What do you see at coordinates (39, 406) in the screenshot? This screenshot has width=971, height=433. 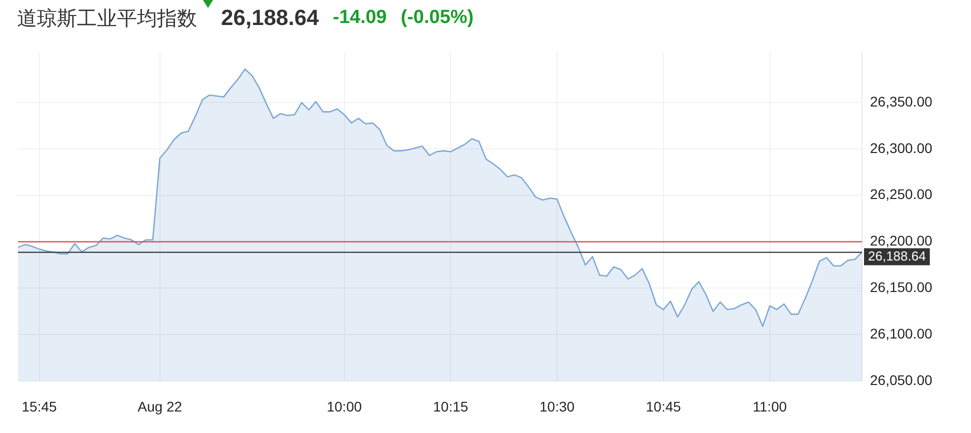 I see `x-tick-label: 15:45` at bounding box center [39, 406].